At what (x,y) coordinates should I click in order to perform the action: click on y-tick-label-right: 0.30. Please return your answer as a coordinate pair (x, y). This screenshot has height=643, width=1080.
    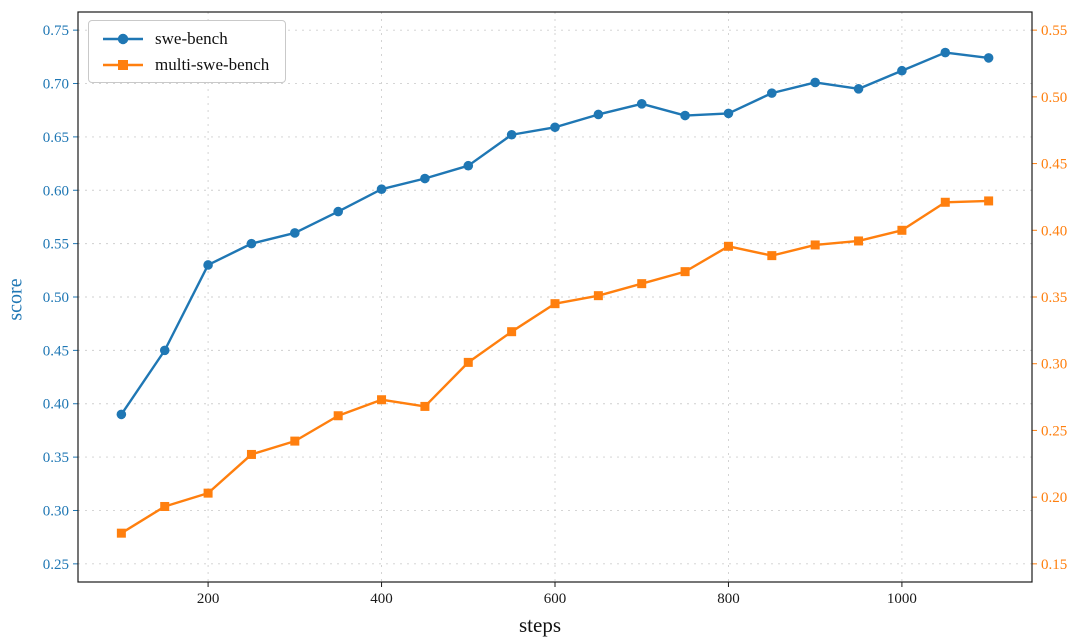
    Looking at the image, I should click on (1054, 365).